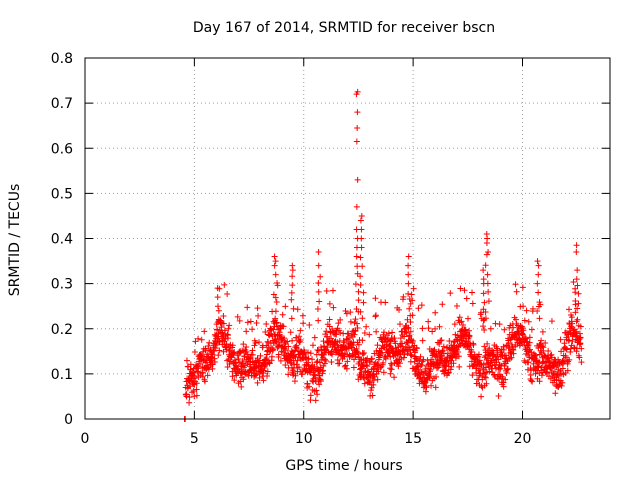  I want to click on y-axis-label: SRMTID / TECUs, so click(15, 240).